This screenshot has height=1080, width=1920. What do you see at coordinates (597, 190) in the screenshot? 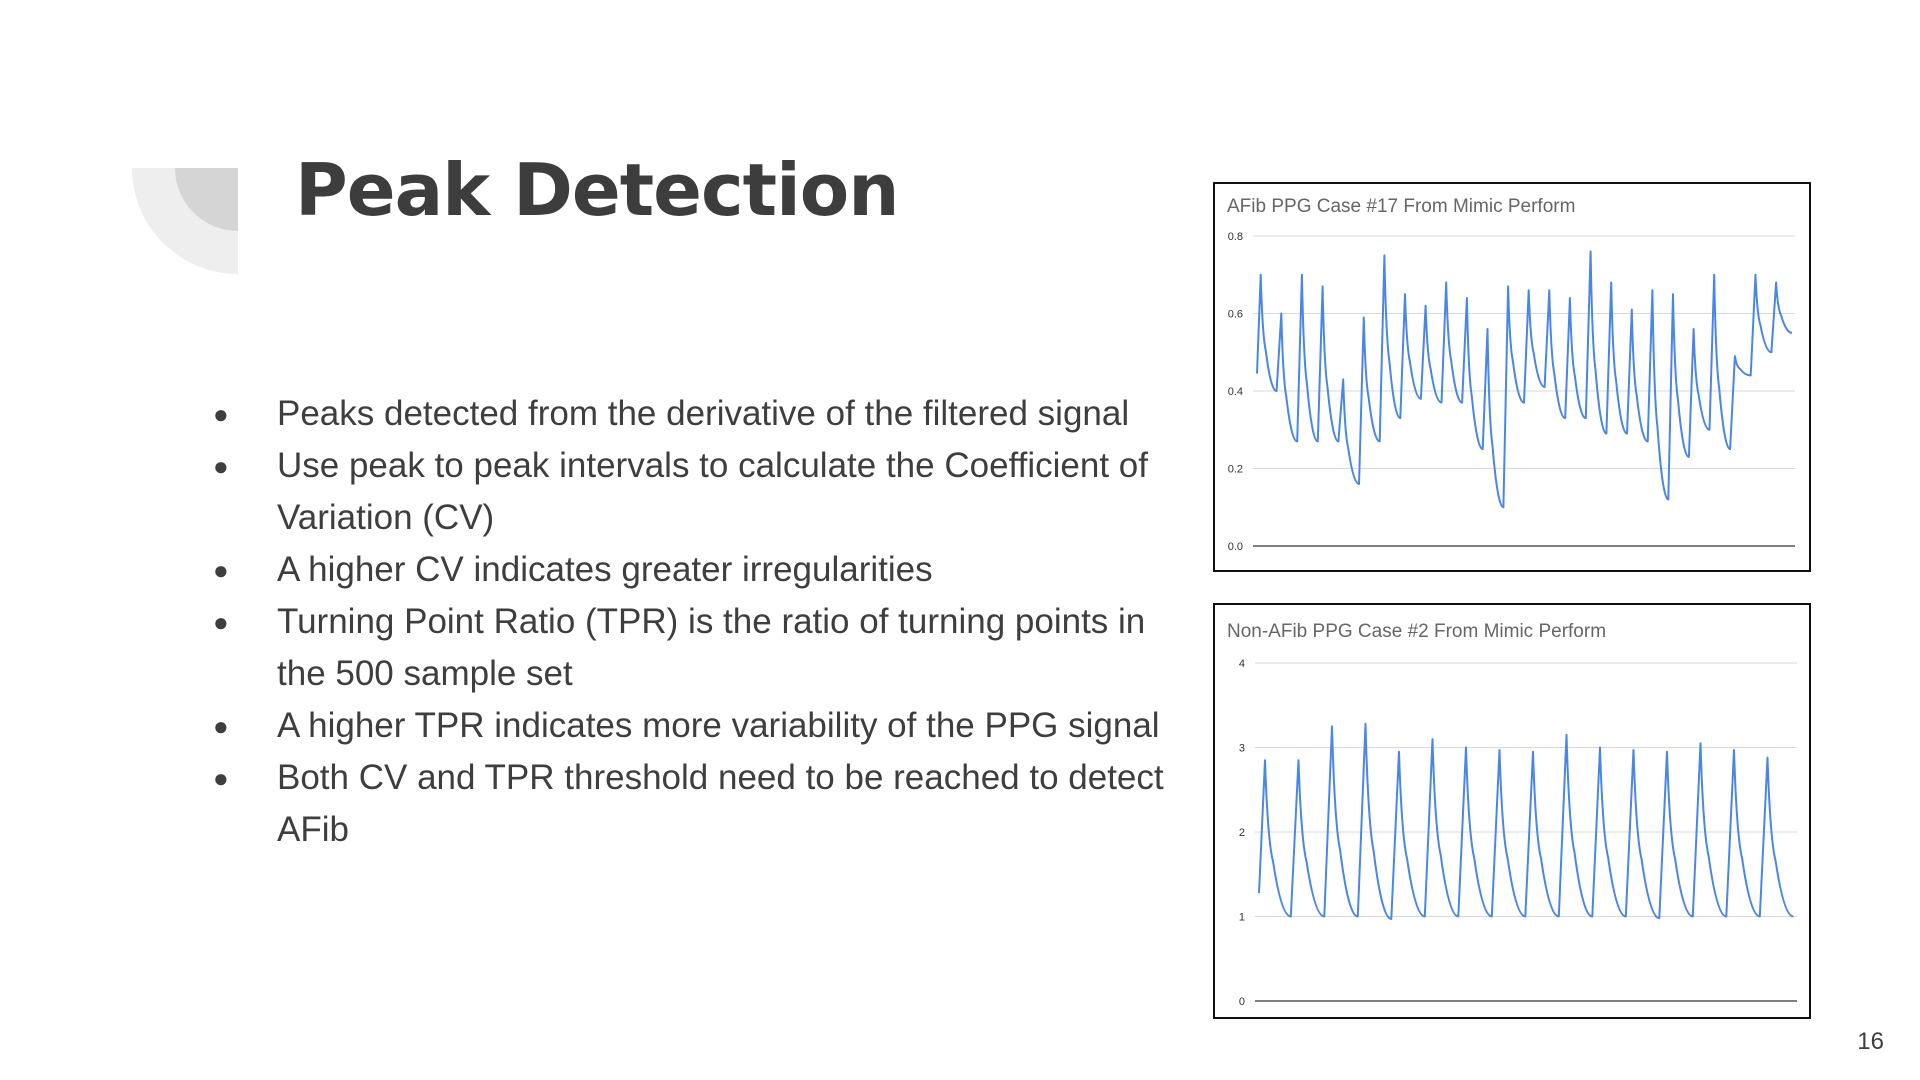
I see `slide-title: Peak Detection` at bounding box center [597, 190].